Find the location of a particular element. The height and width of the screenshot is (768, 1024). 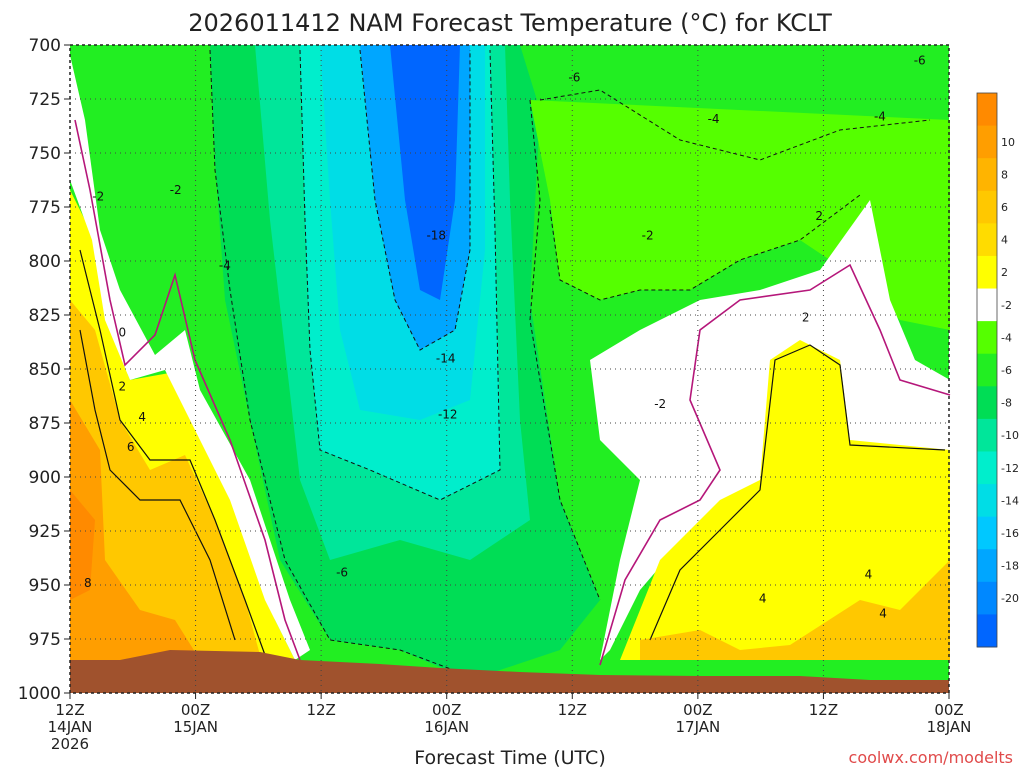

colorbar-label: -4 is located at coordinates (1006, 337).